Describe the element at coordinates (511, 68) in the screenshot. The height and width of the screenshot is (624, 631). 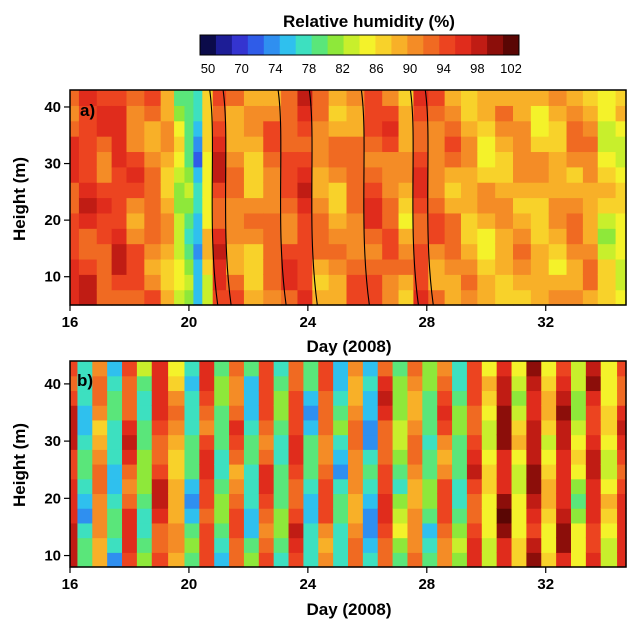
I see `colorbar-tick-label: 102` at that location.